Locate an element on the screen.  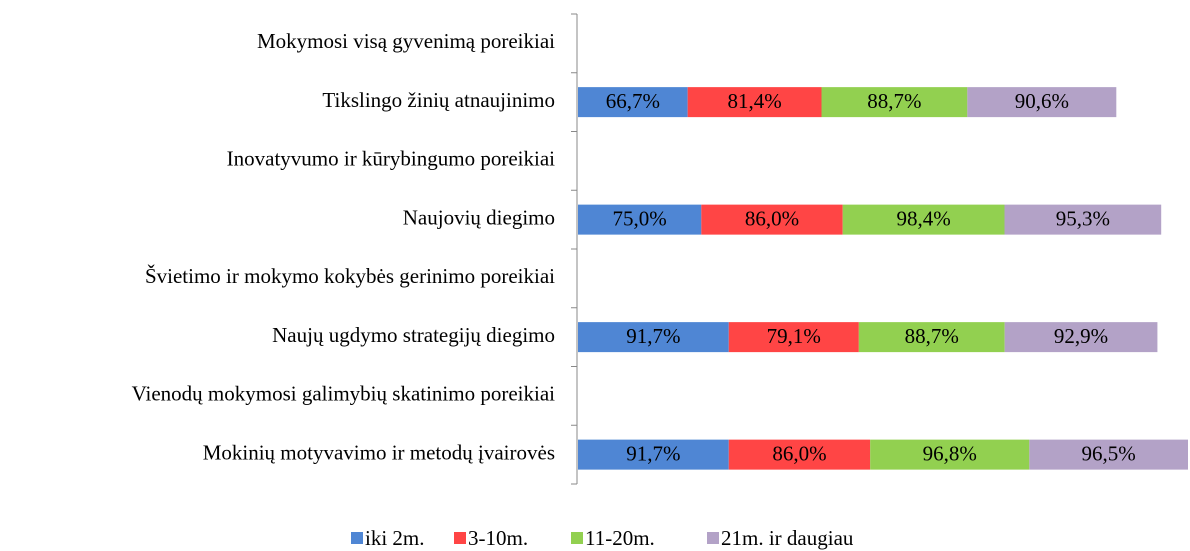
category-label: Tikslingo žinių atnaujinimo is located at coordinates (438, 100).